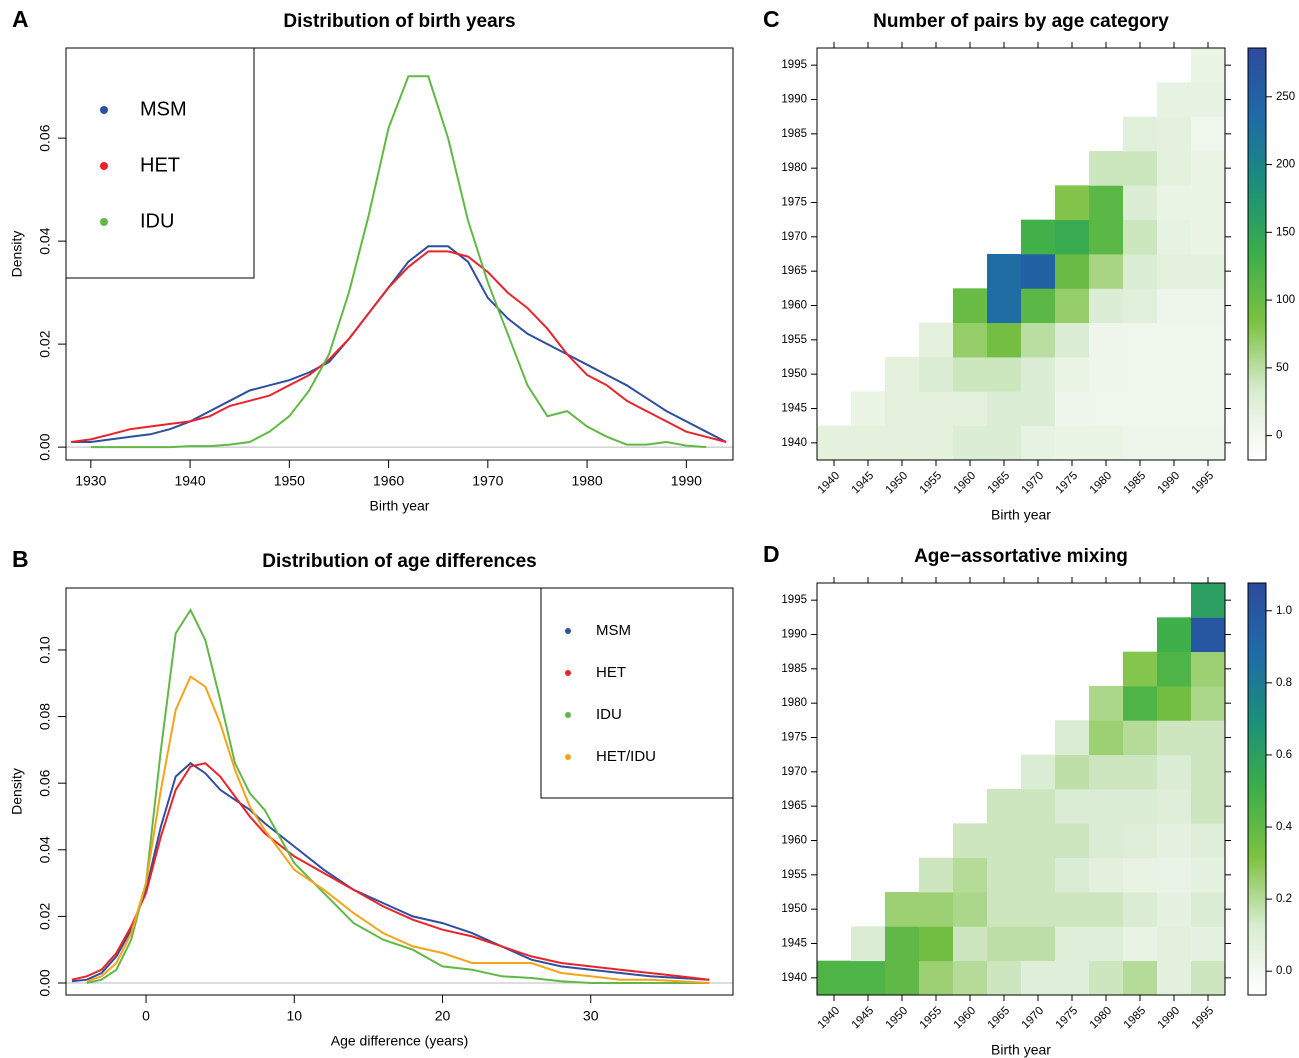 The image size is (1299, 1058). I want to click on x-tick-label: 1990, so click(686, 481).